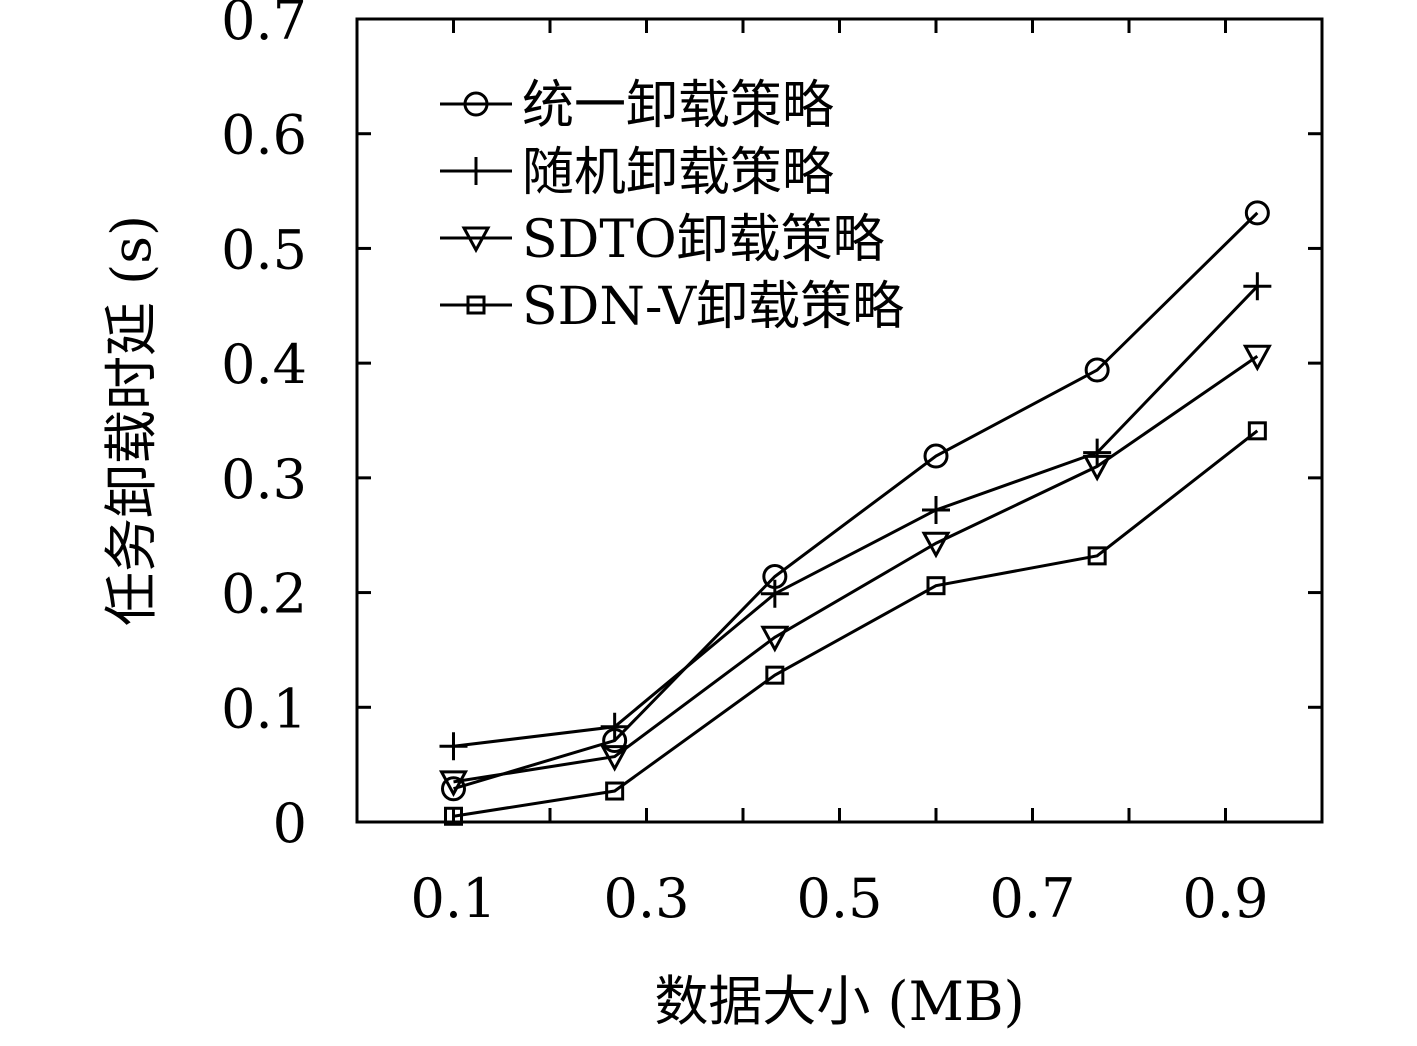 The image size is (1417, 1046). Describe the element at coordinates (131, 420) in the screenshot. I see `y-axis-title: 任务卸载时延 (s)` at that location.